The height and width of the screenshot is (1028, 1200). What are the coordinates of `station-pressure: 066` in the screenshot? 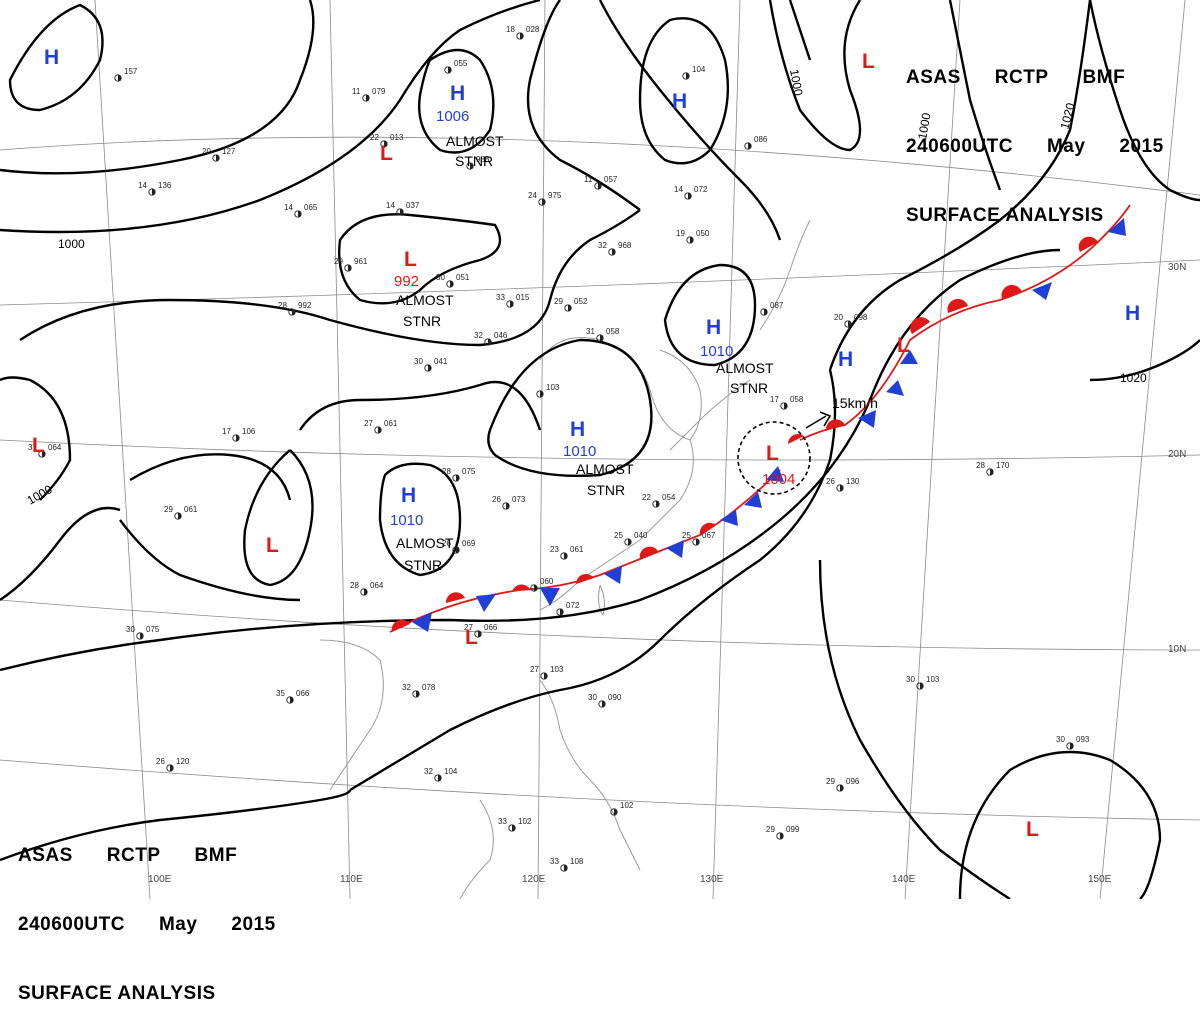 It's located at (491, 627).